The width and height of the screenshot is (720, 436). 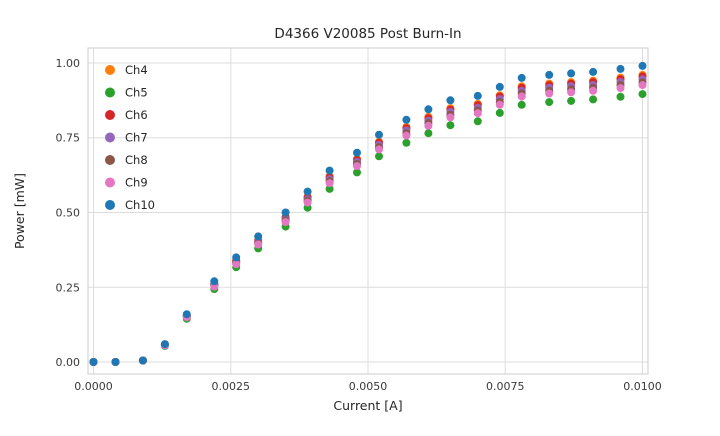 What do you see at coordinates (642, 386) in the screenshot?
I see `x-tick-label: 0.0100` at bounding box center [642, 386].